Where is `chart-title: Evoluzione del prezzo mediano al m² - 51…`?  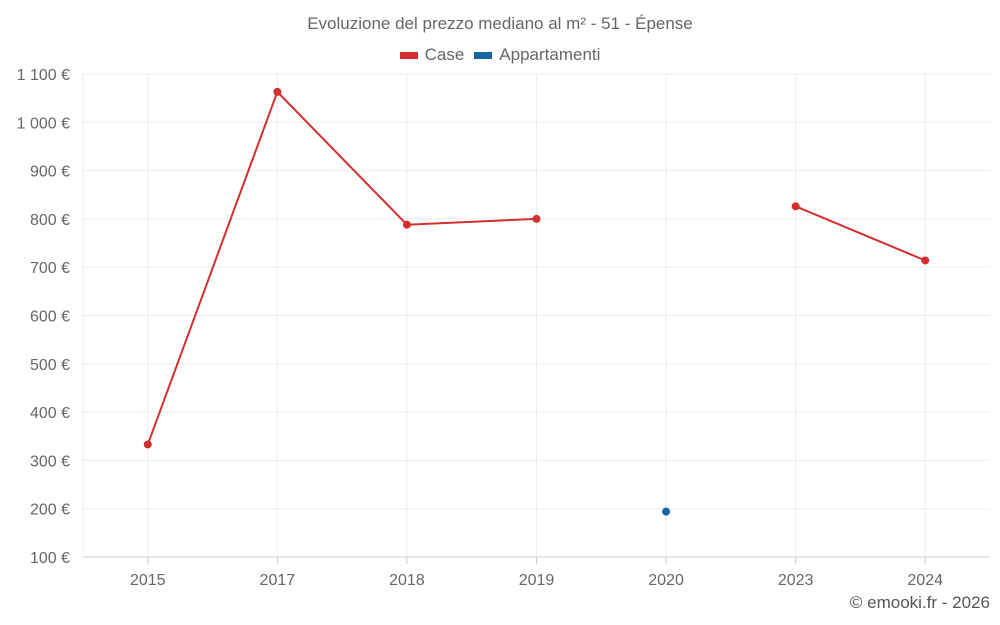 chart-title: Evoluzione del prezzo mediano al m² - 51… is located at coordinates (500, 23).